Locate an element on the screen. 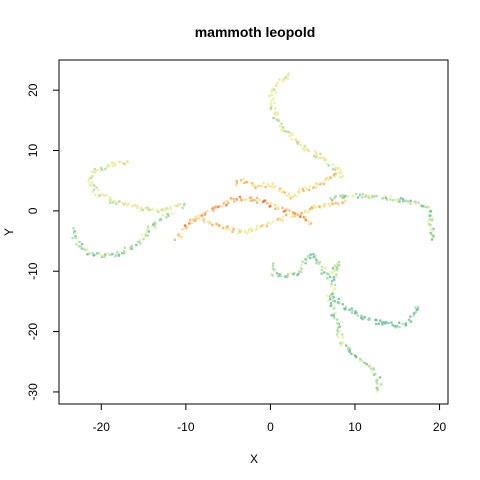 The width and height of the screenshot is (480, 480). y-tick-label: -30 is located at coordinates (33, 392).